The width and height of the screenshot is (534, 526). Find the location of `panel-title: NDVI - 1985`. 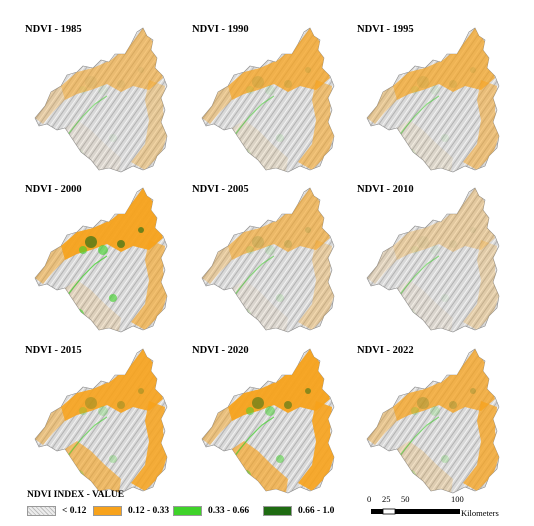

panel-title: NDVI - 1985 is located at coordinates (53, 29).